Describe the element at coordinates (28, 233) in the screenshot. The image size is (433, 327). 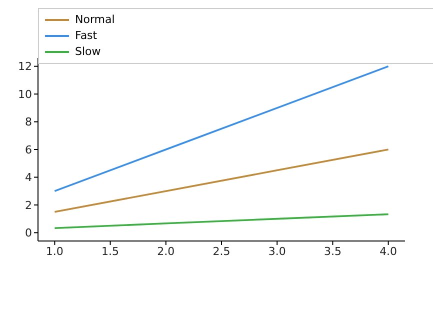
I see `y-tick-label: 0` at that location.